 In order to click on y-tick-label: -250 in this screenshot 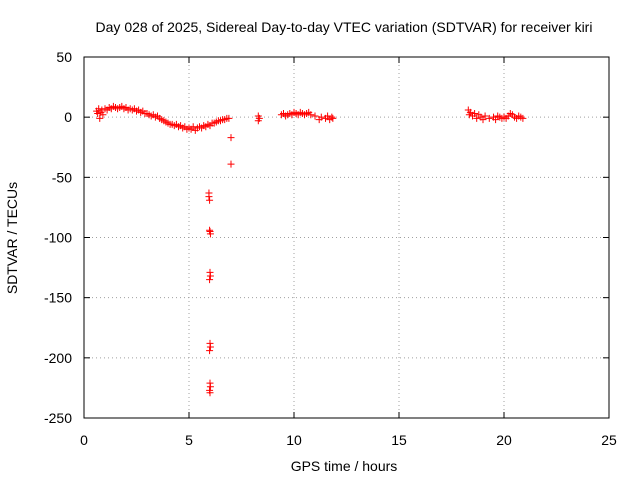, I will do `click(58, 418)`.